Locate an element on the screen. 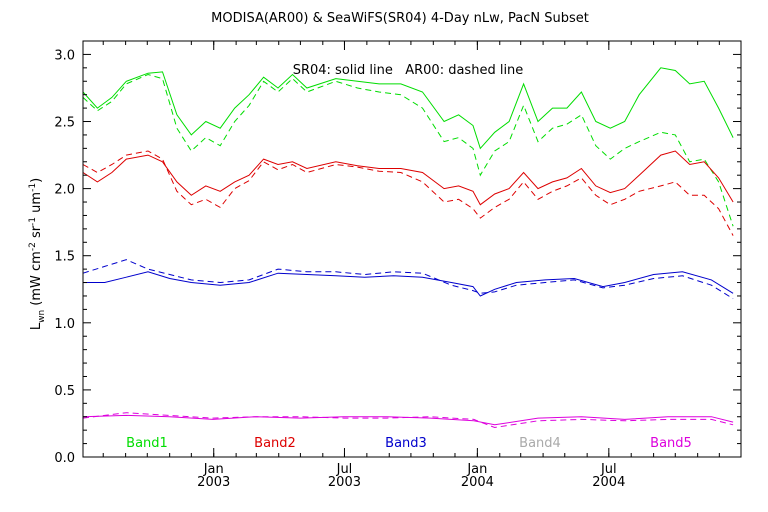  y-tick-label: 0.5 is located at coordinates (64, 391).